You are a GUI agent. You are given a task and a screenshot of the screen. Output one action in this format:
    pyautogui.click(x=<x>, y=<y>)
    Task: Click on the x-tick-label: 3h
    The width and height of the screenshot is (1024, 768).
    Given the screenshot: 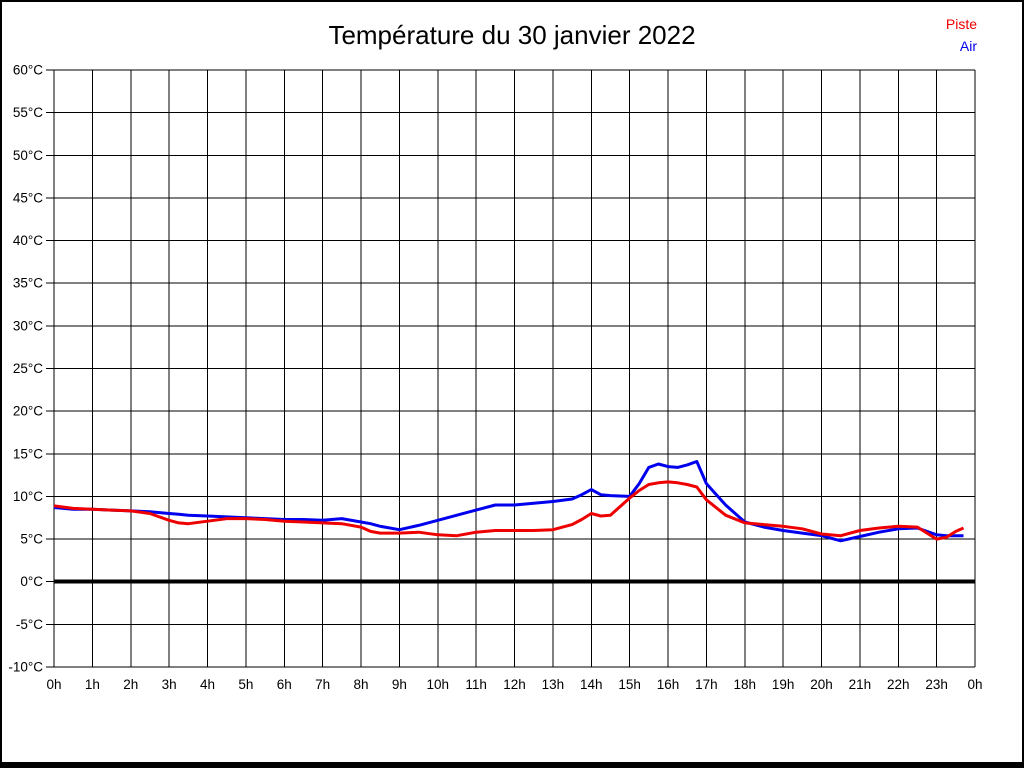 What is the action you would take?
    pyautogui.click(x=169, y=684)
    